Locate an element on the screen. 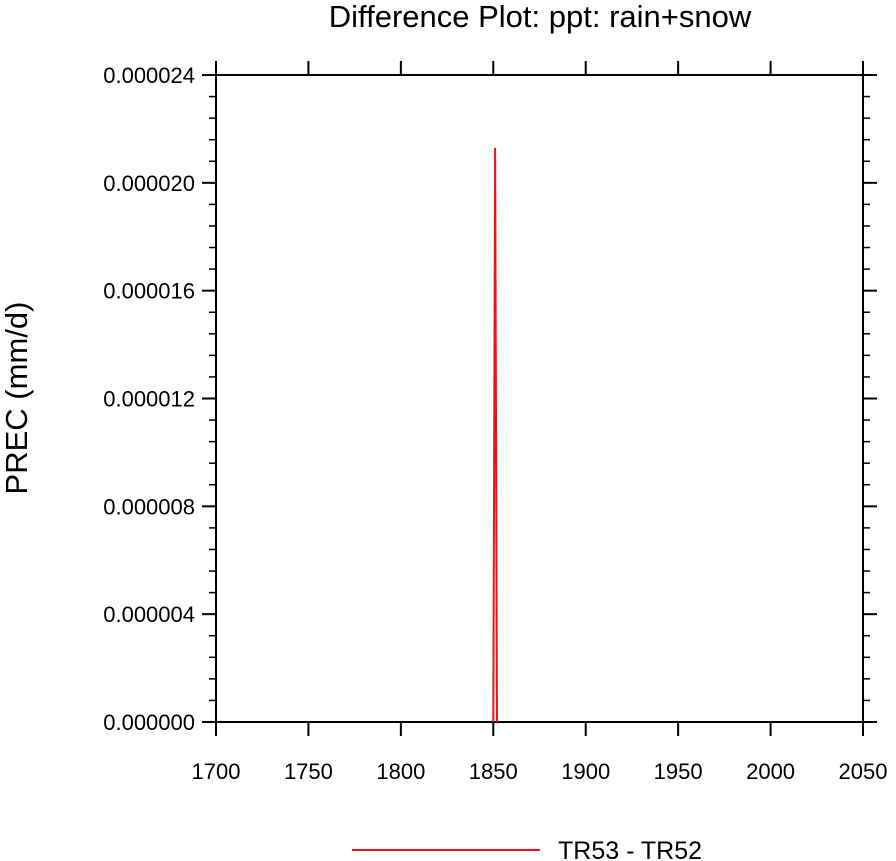  x-tick-labels: 1700 1750 1800 1850 1900 1950 2000 2050 is located at coordinates (540, 771).